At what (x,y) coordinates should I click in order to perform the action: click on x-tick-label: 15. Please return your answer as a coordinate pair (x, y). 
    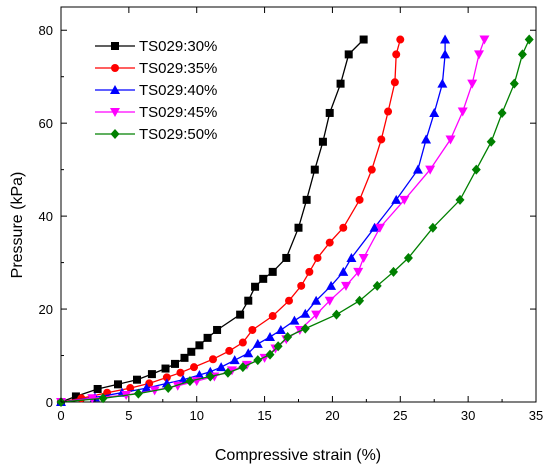
    Looking at the image, I should click on (264, 415).